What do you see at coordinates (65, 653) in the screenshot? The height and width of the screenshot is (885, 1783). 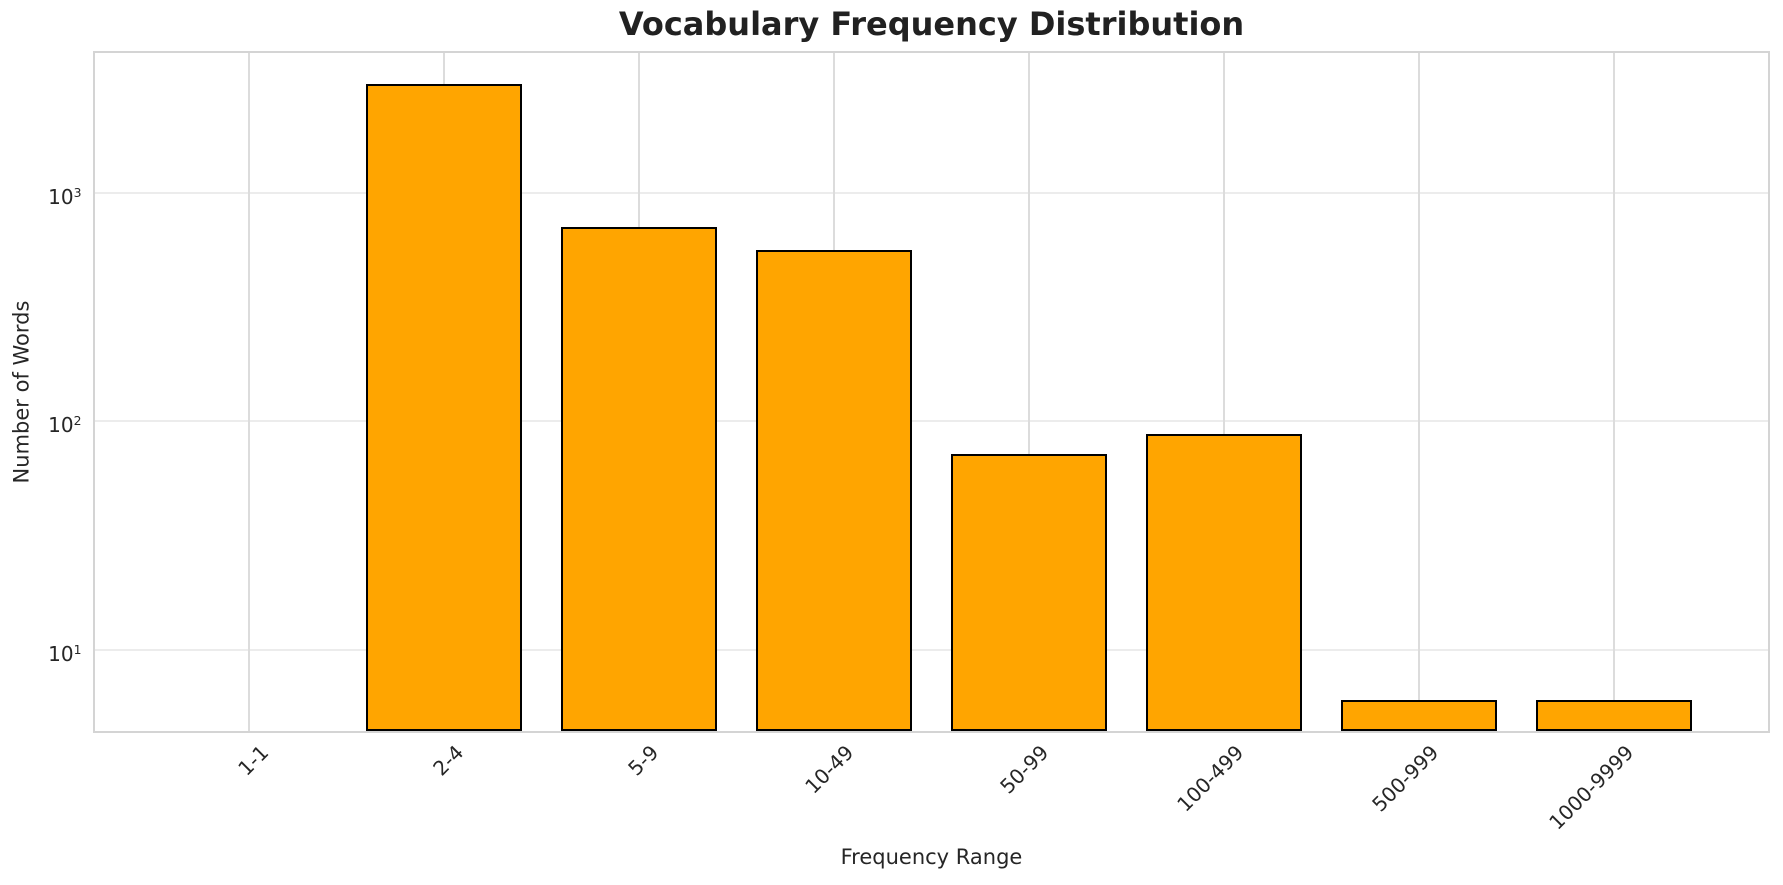 I see `y-tick-label: 101` at bounding box center [65, 653].